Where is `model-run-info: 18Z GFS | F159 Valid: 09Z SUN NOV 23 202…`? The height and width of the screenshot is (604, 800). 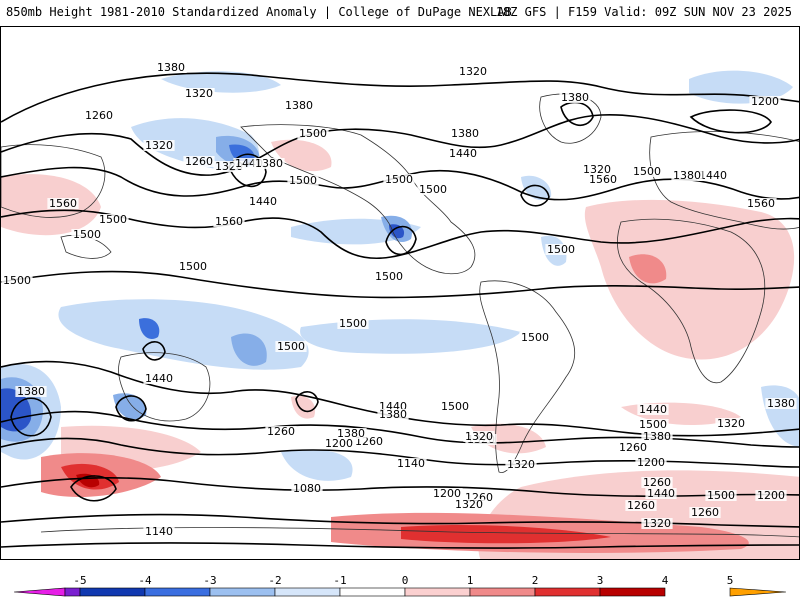
model-run-info: 18Z GFS | F159 Valid: 09Z SUN NOV 23 202… is located at coordinates (643, 12).